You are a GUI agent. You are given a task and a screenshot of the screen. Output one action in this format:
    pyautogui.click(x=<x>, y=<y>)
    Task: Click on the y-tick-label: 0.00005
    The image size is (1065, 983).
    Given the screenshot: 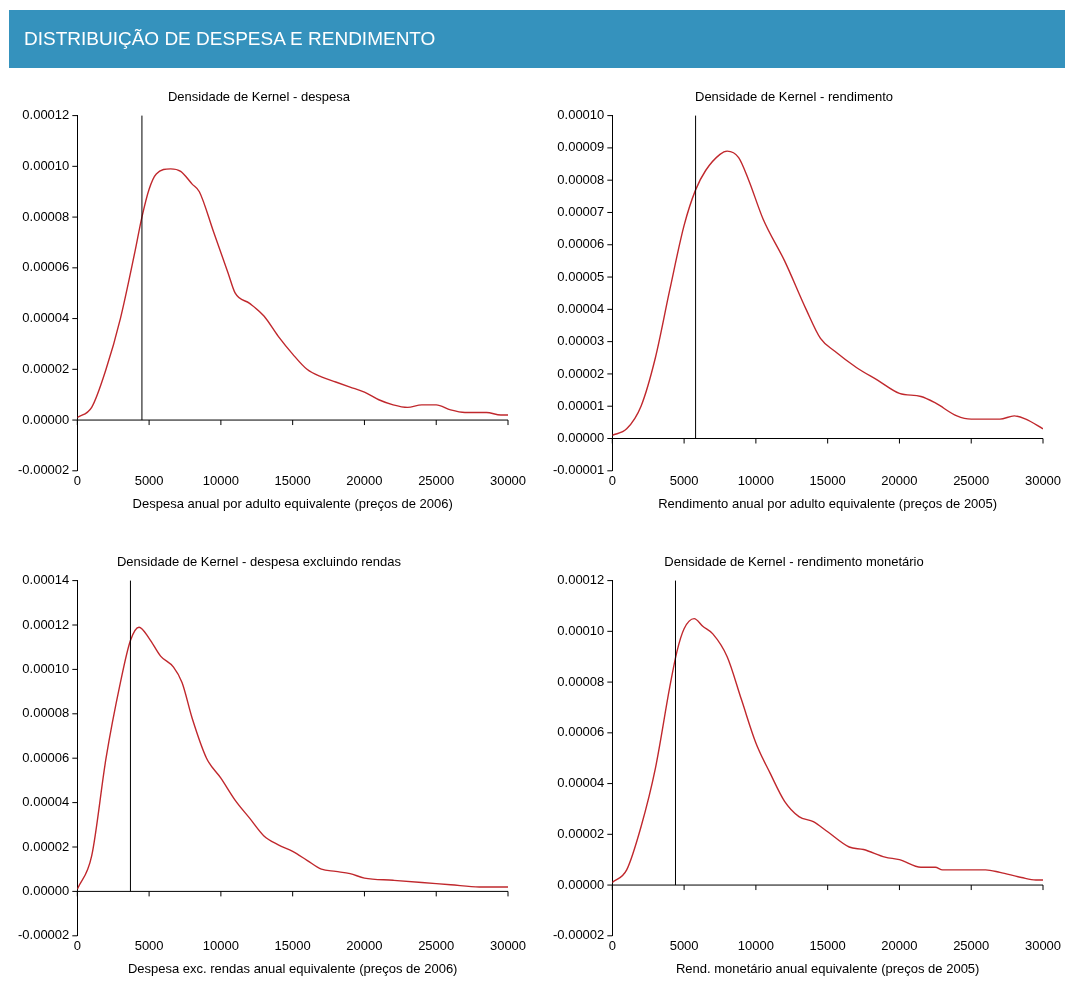 What is the action you would take?
    pyautogui.click(x=581, y=276)
    